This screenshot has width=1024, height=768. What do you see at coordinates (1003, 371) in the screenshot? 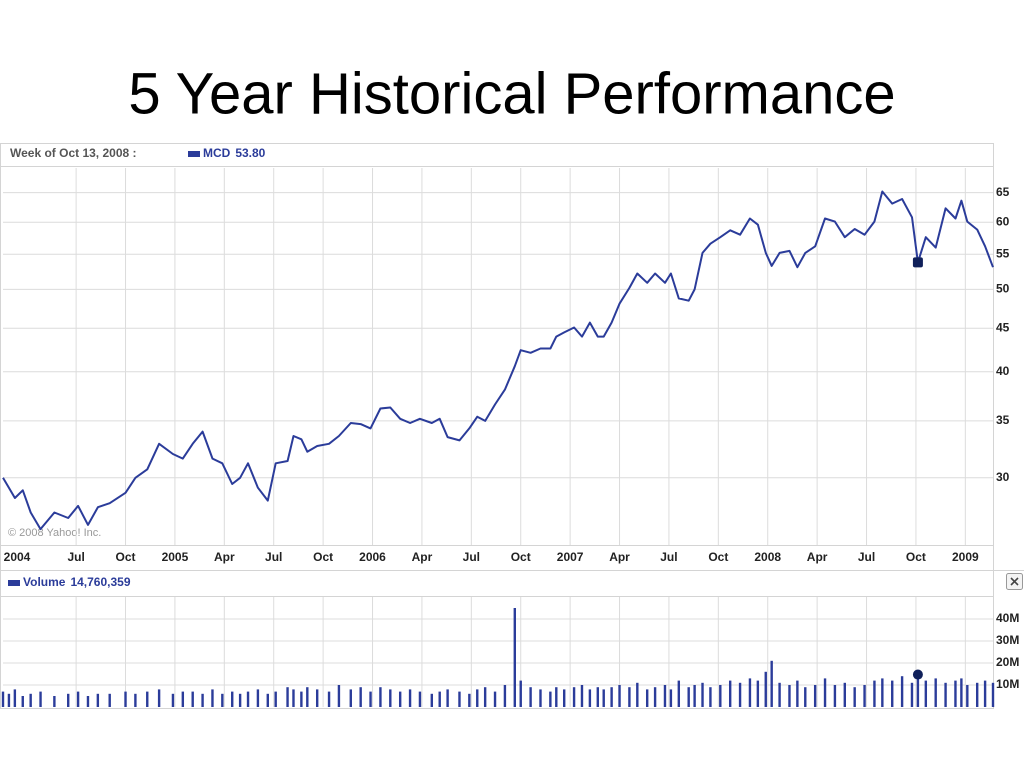
I see `y-tick-label: 40` at bounding box center [1003, 371].